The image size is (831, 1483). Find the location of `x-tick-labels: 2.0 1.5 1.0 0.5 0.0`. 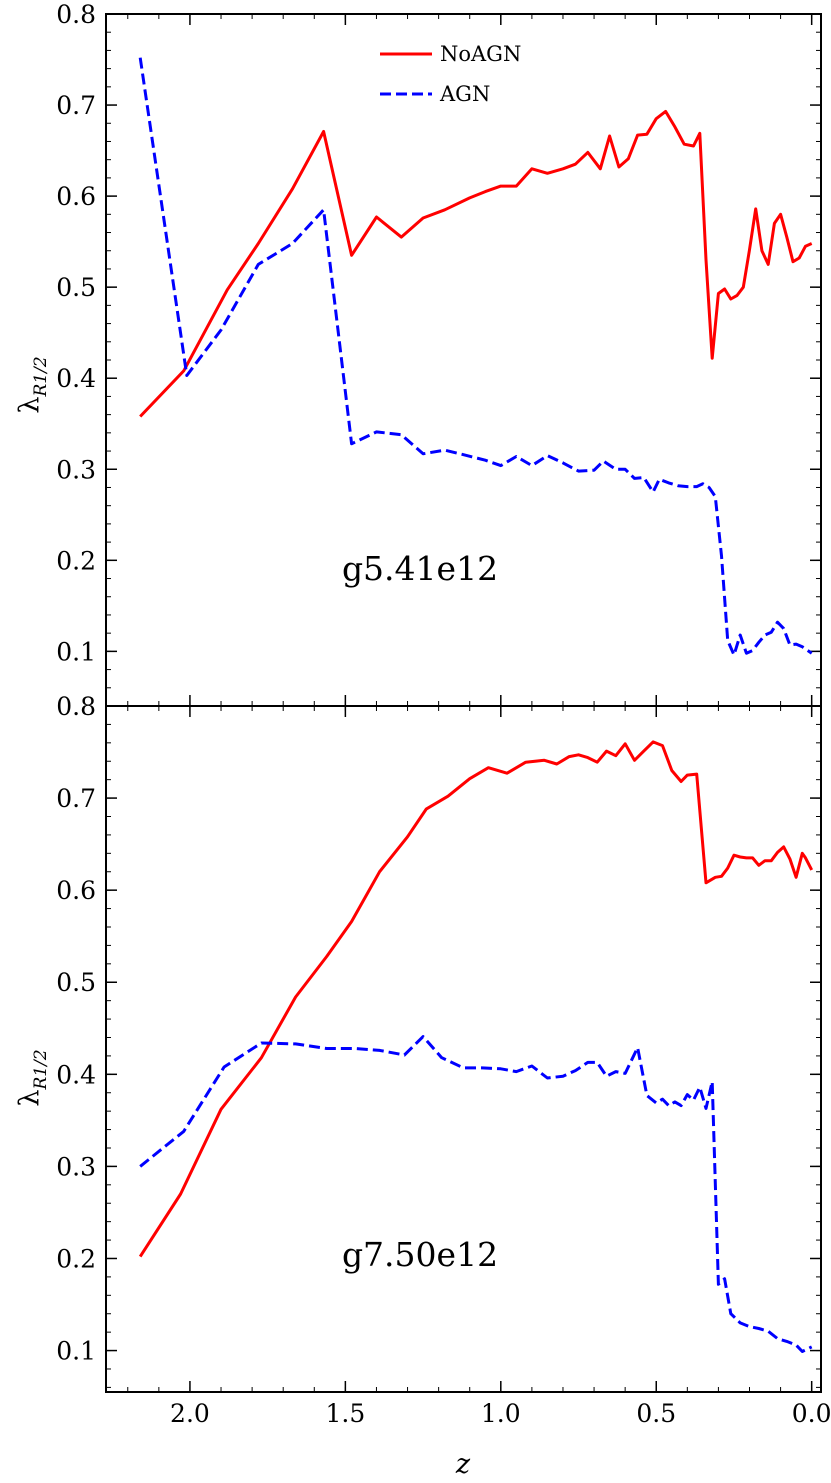

x-tick-labels: 2.0 1.5 1.0 0.5 0.0 is located at coordinates (500, 1413).